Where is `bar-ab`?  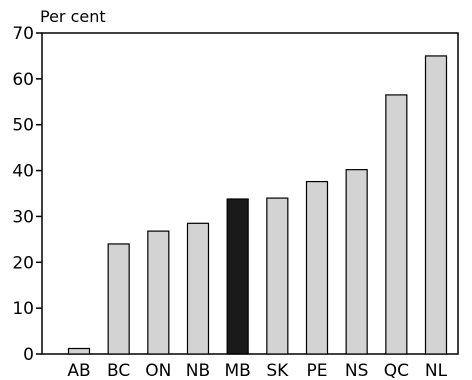 bar-ab is located at coordinates (79, 351).